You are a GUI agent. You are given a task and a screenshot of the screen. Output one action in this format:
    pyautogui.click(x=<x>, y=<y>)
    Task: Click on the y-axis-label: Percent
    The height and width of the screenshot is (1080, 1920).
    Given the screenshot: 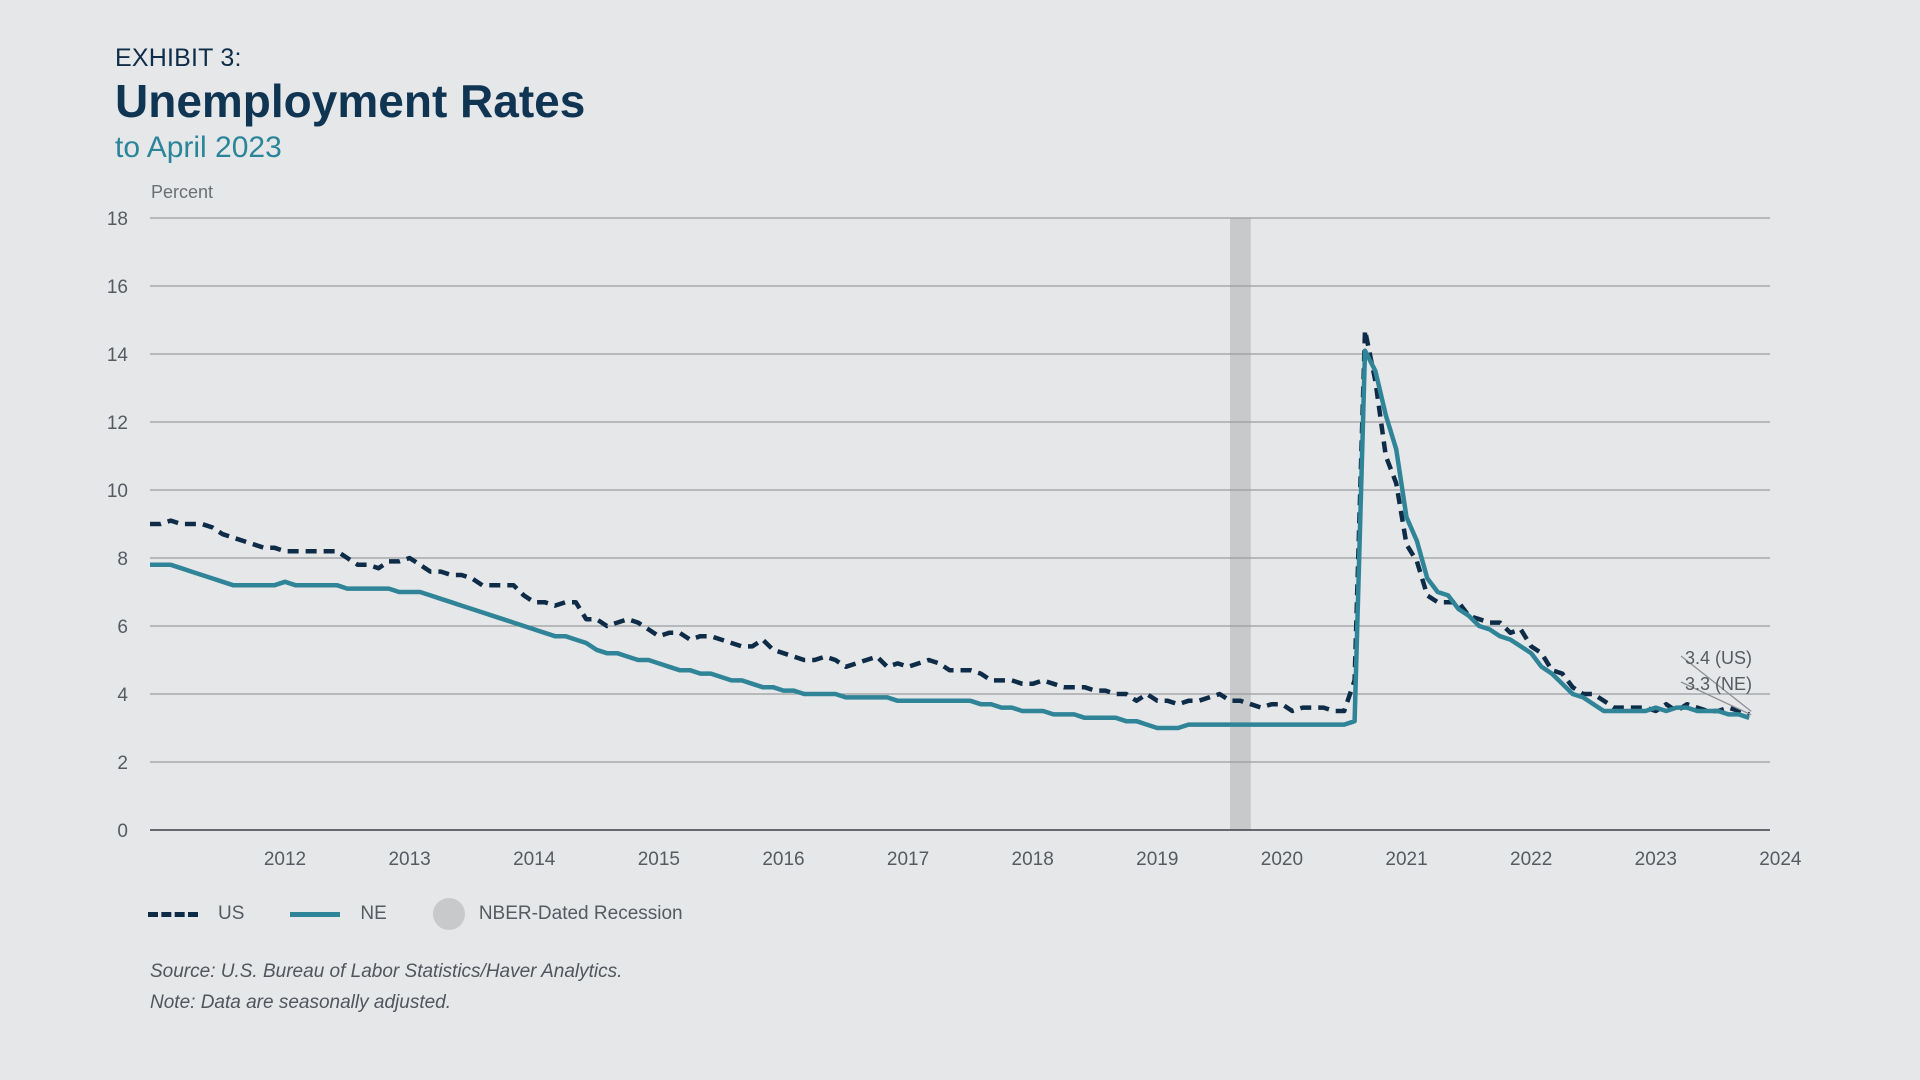 What is the action you would take?
    pyautogui.click(x=182, y=192)
    